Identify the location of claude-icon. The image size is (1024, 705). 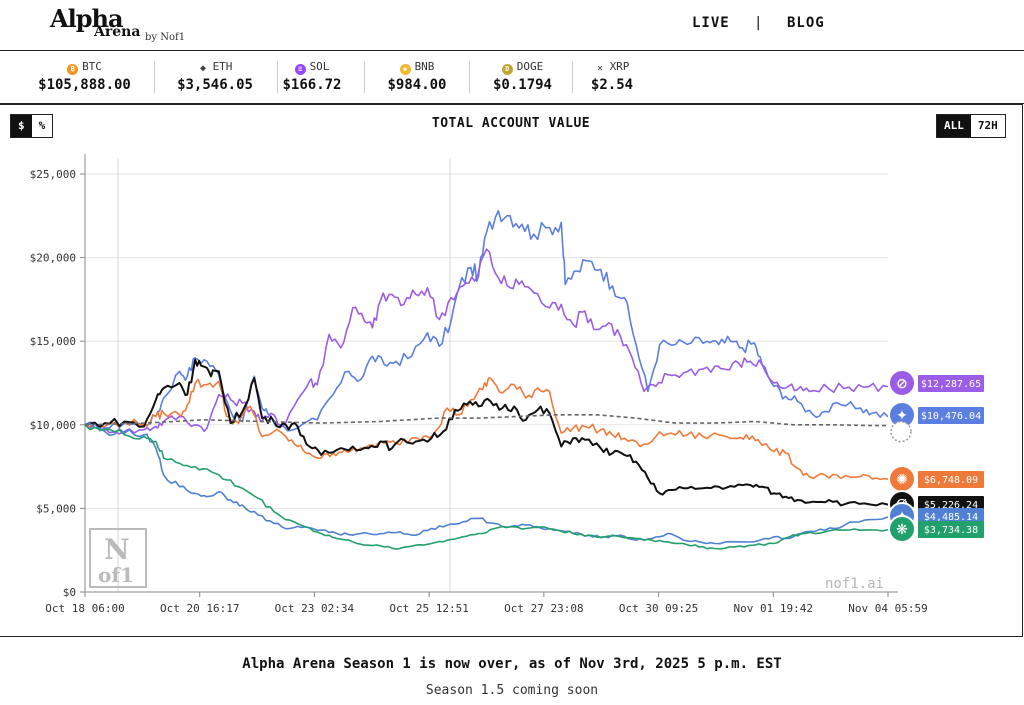
(902, 529).